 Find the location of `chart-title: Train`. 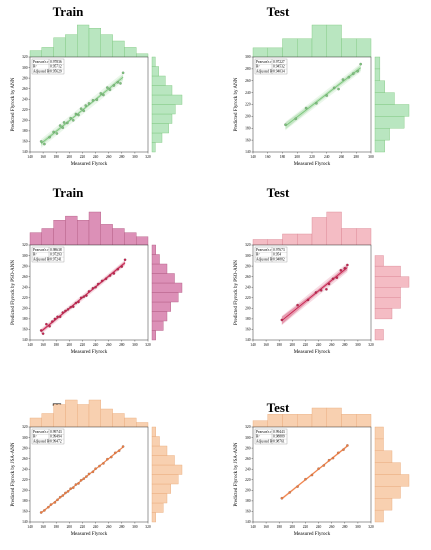

chart-title: Train is located at coordinates (69, 11).